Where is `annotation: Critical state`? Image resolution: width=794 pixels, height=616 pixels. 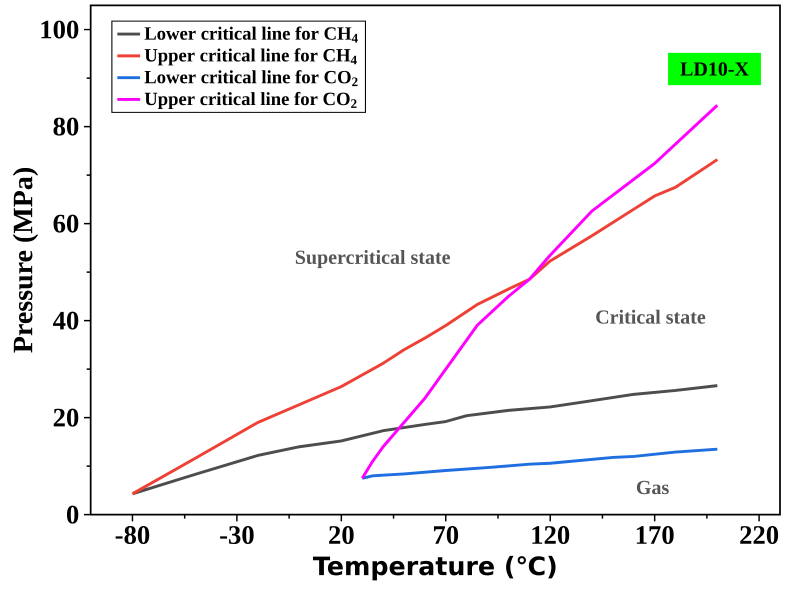 annotation: Critical state is located at coordinates (651, 317).